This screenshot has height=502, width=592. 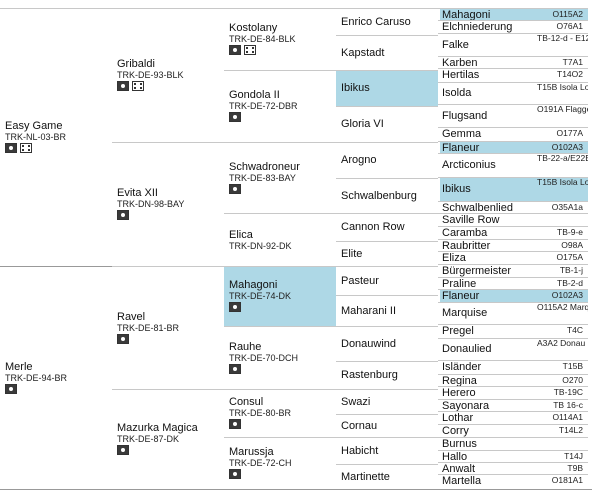 I want to click on horse-cell: Cannon Row, so click(x=387, y=227).